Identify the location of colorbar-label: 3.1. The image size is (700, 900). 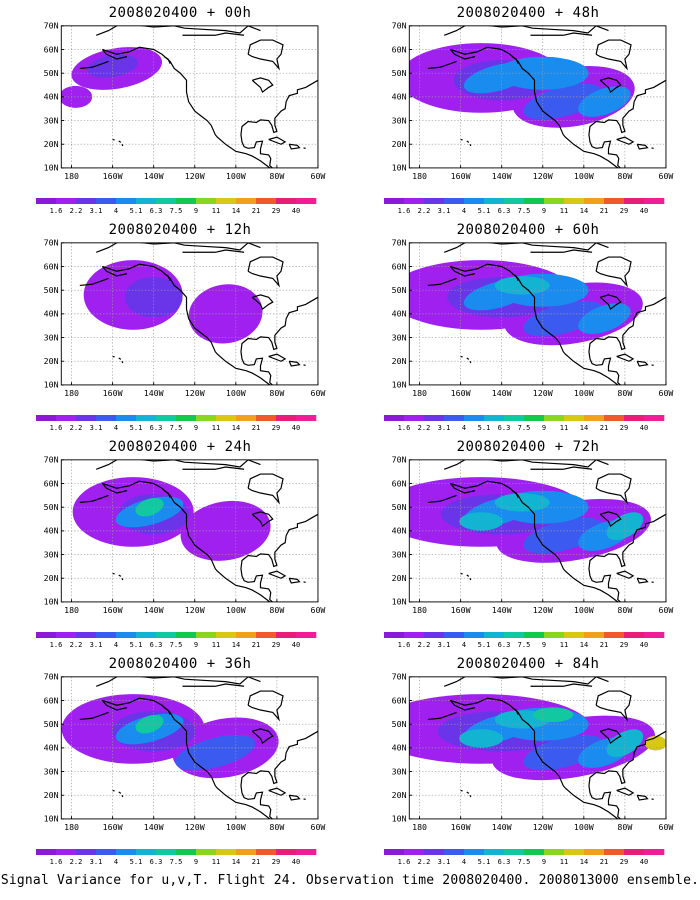
(96, 211).